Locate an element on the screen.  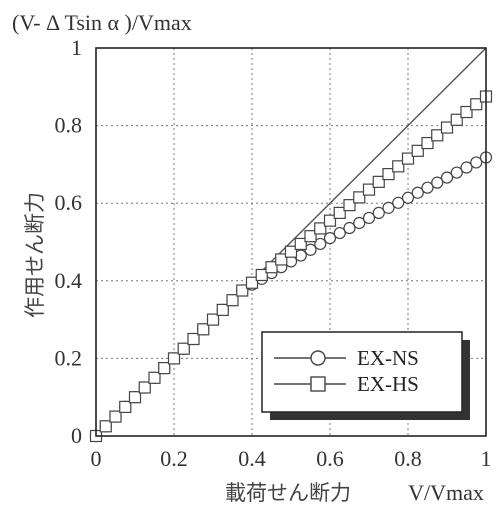
x-tick-label: 1 is located at coordinates (486, 458).